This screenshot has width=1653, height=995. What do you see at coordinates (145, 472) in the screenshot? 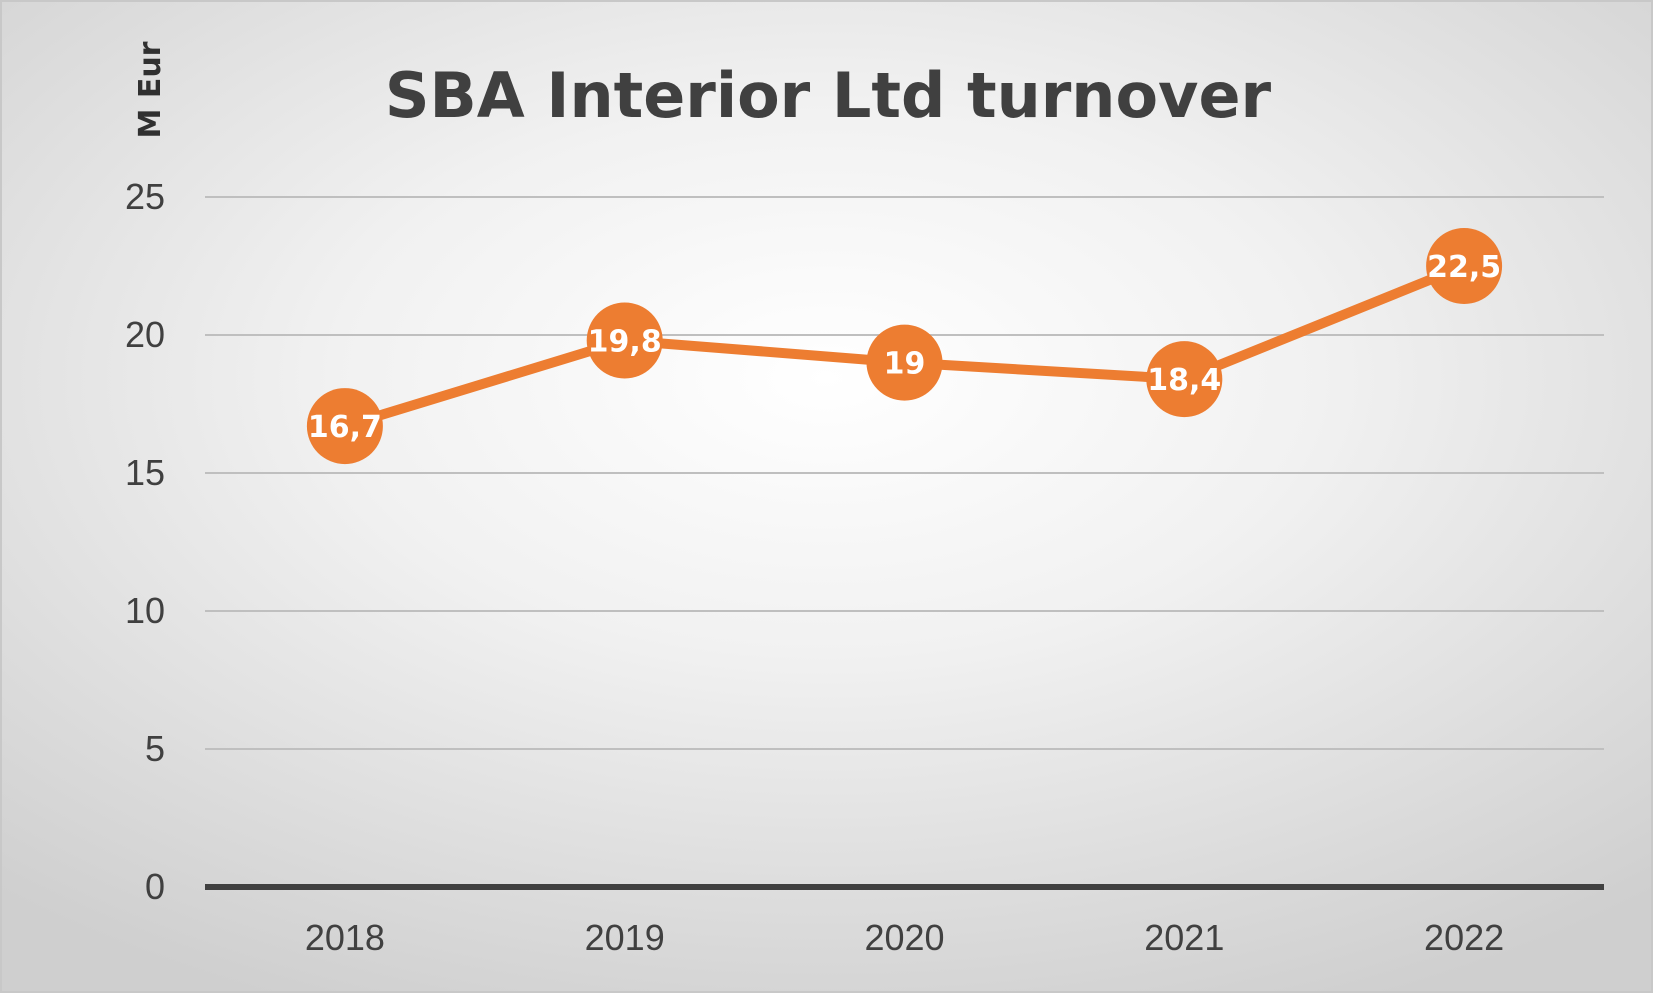
I see `y-tick-label: 15` at bounding box center [145, 472].